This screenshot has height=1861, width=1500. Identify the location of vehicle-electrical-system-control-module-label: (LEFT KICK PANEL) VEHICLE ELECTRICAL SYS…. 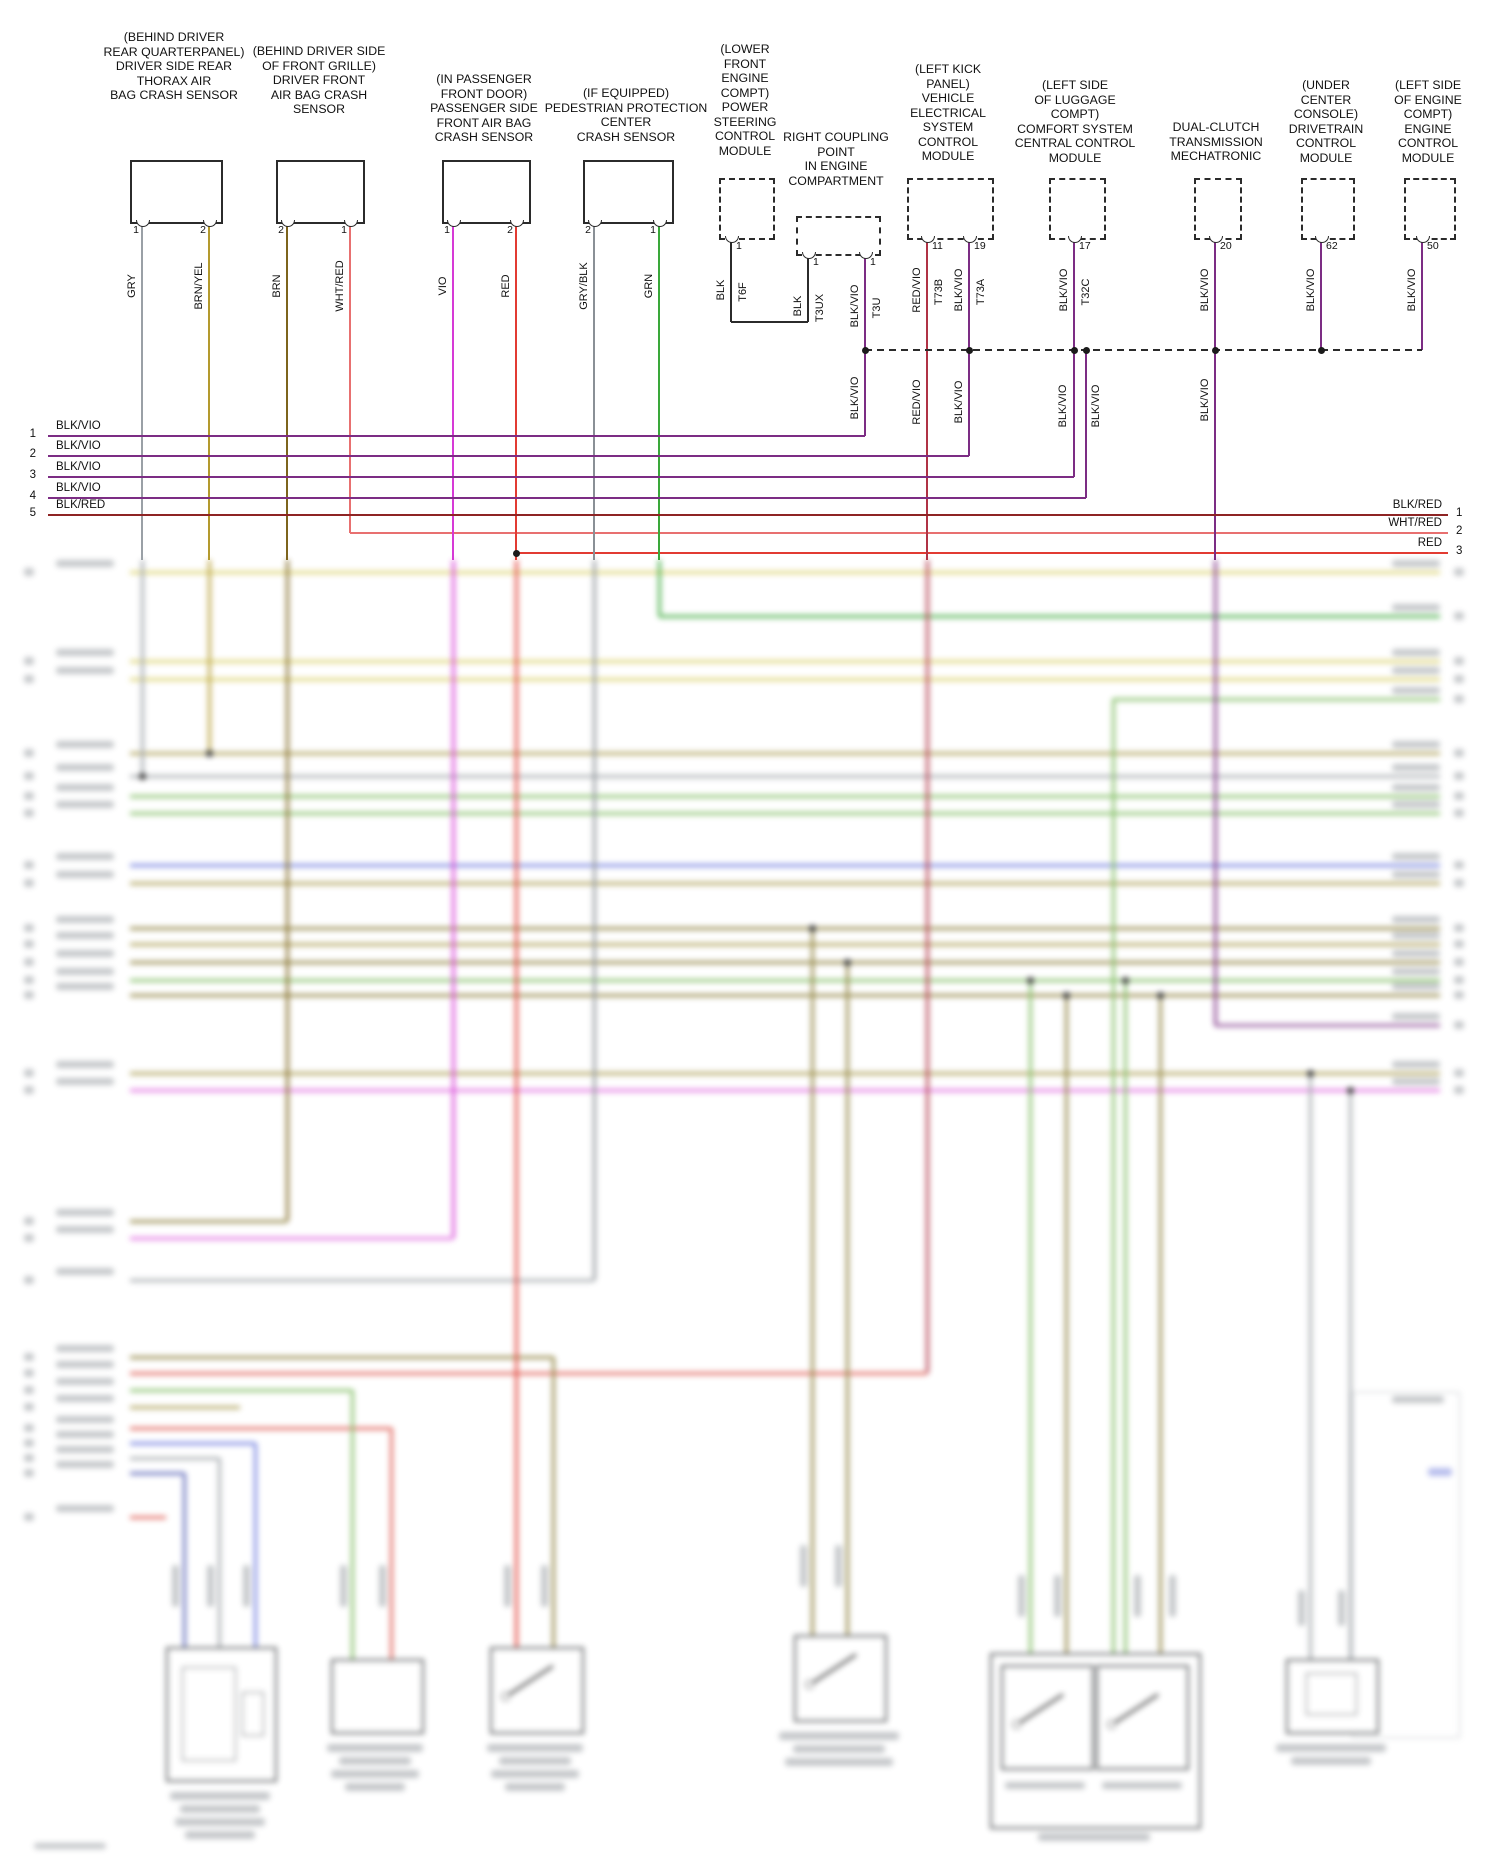
(948, 112).